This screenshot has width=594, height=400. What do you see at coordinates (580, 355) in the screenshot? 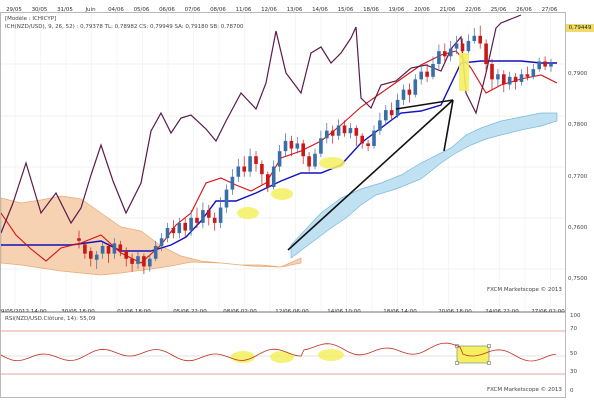
I see `rsi-axis: 100 70 50 30 0` at bounding box center [580, 355].